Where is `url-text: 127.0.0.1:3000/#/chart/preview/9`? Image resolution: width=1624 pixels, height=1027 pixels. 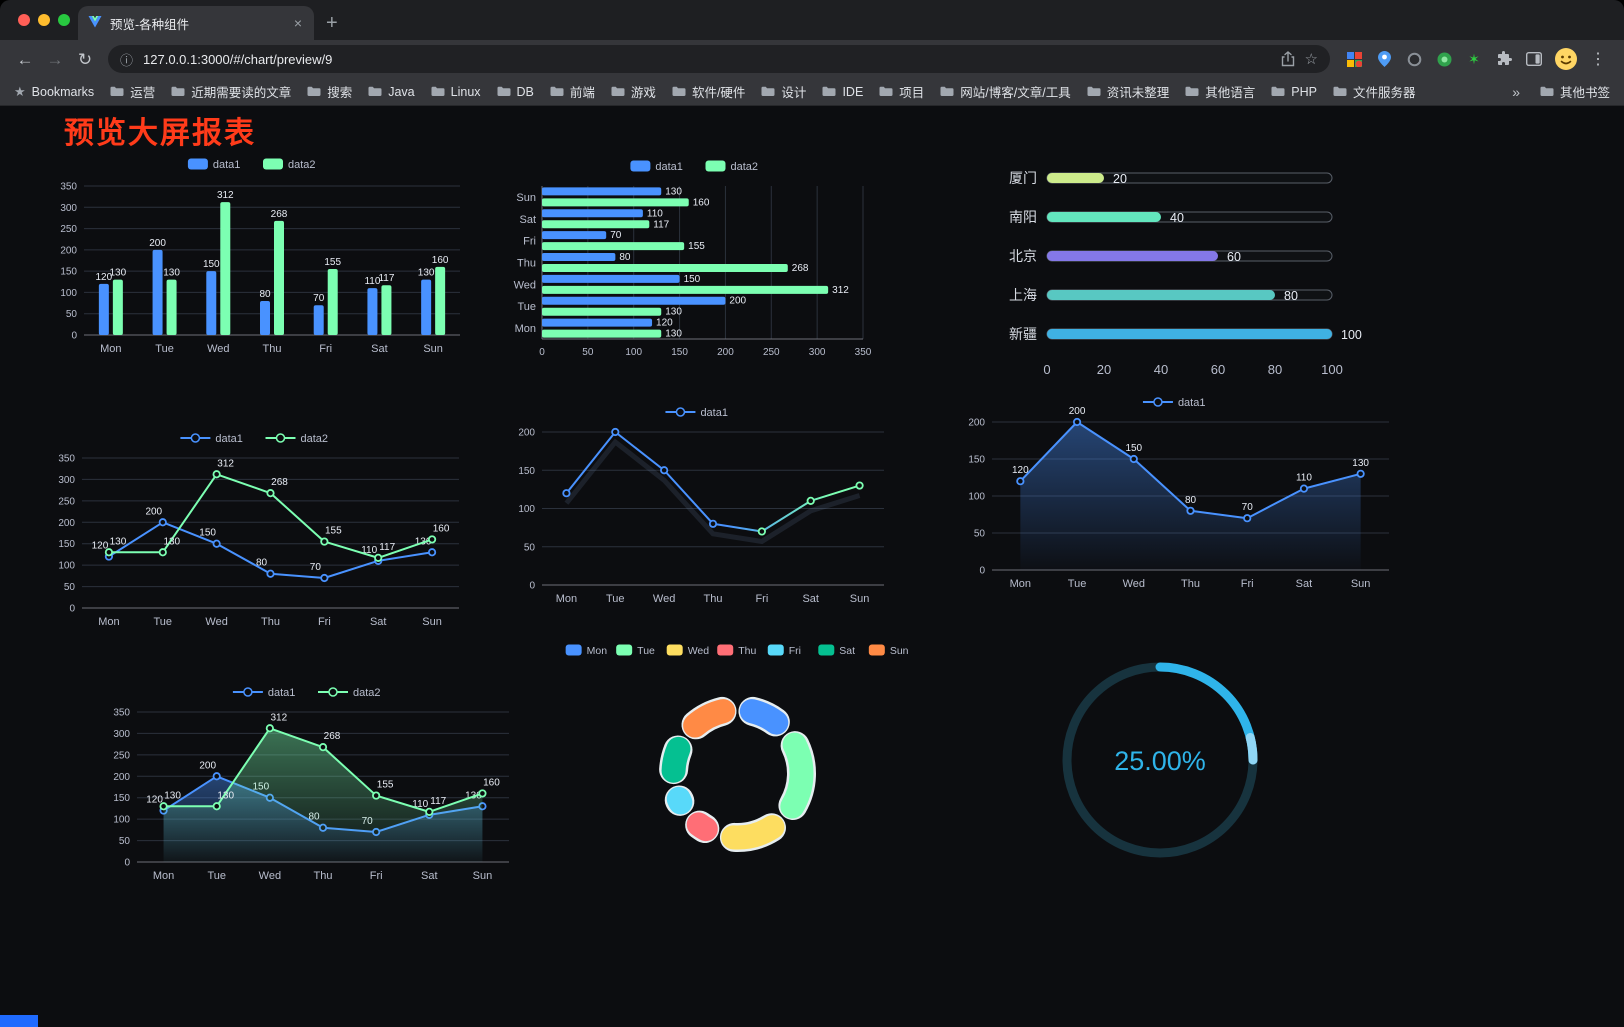 url-text: 127.0.0.1:3000/#/chart/preview/9 is located at coordinates (238, 59).